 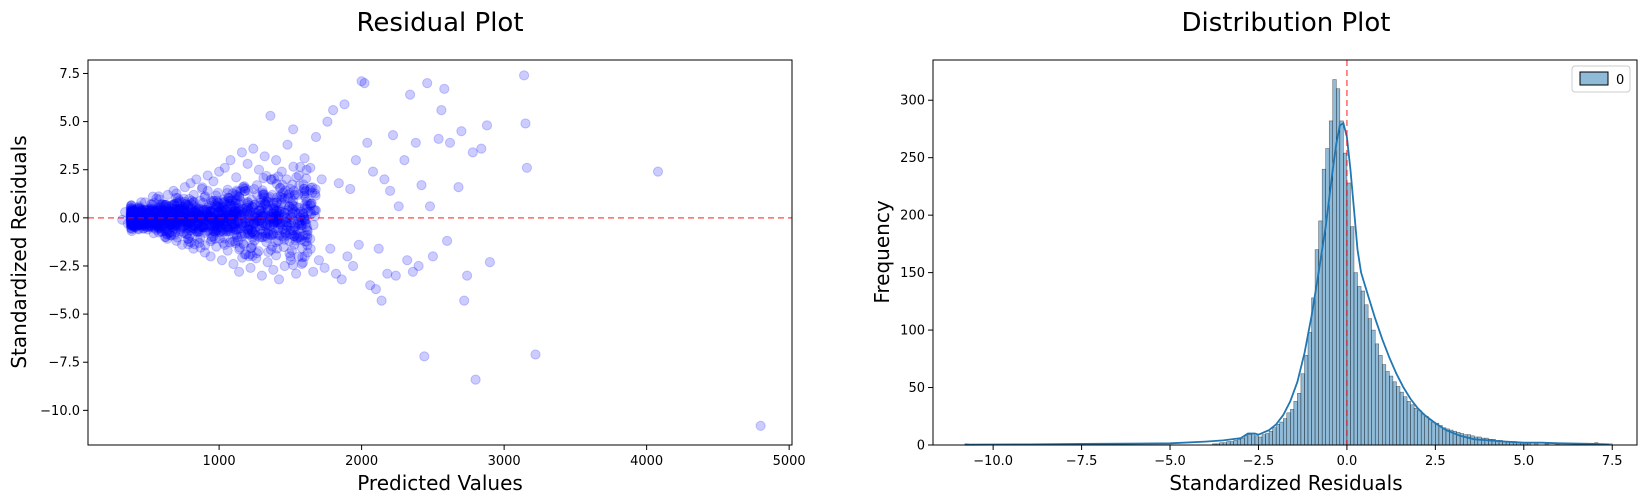 What do you see at coordinates (1309, 389) in the screenshot?
I see `histogram-bar` at bounding box center [1309, 389].